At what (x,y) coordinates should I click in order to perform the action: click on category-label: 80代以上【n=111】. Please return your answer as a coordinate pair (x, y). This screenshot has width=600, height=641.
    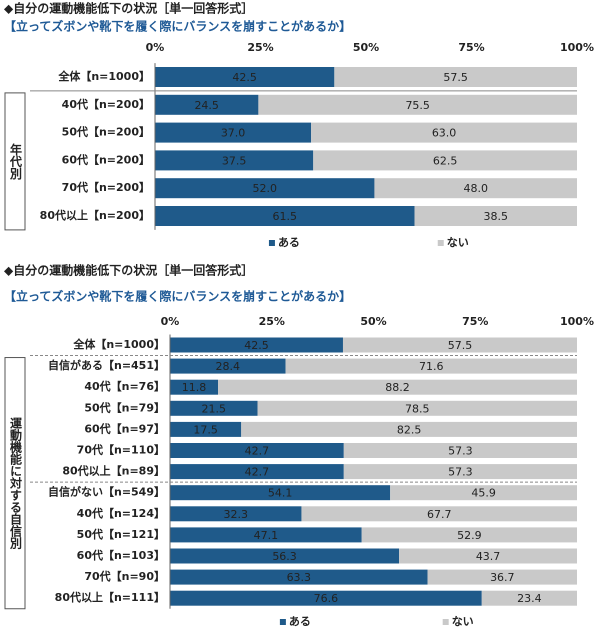
    Looking at the image, I should click on (110, 597).